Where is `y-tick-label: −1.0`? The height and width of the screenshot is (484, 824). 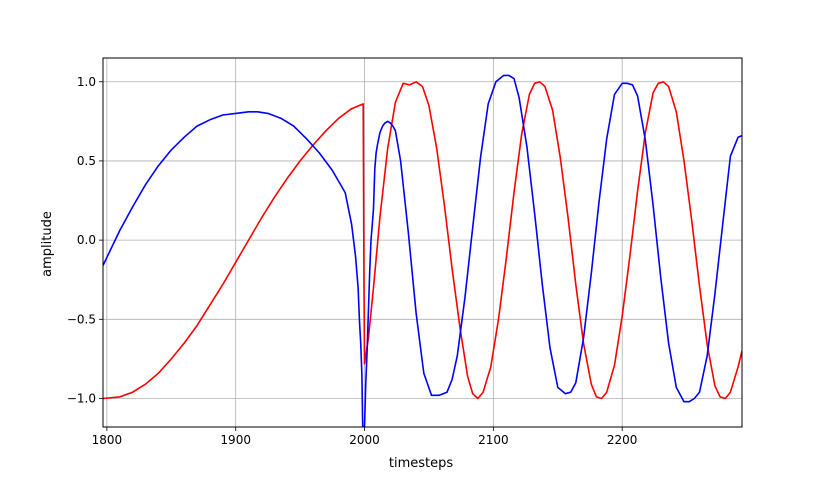
y-tick-label: −1.0 is located at coordinates (81, 398).